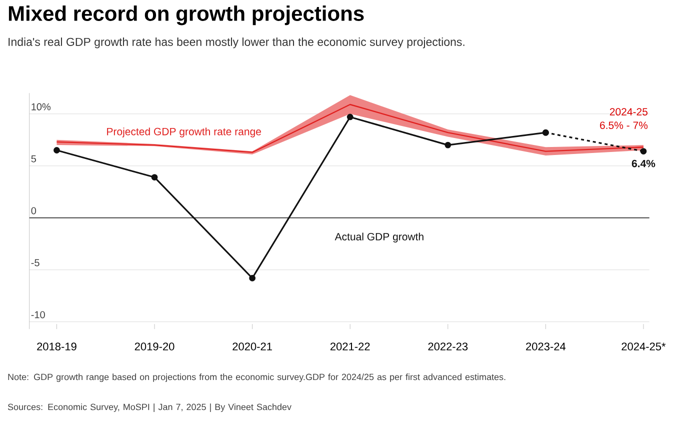  Describe the element at coordinates (379, 237) in the screenshot. I see `text: Actual GDP growth` at that location.